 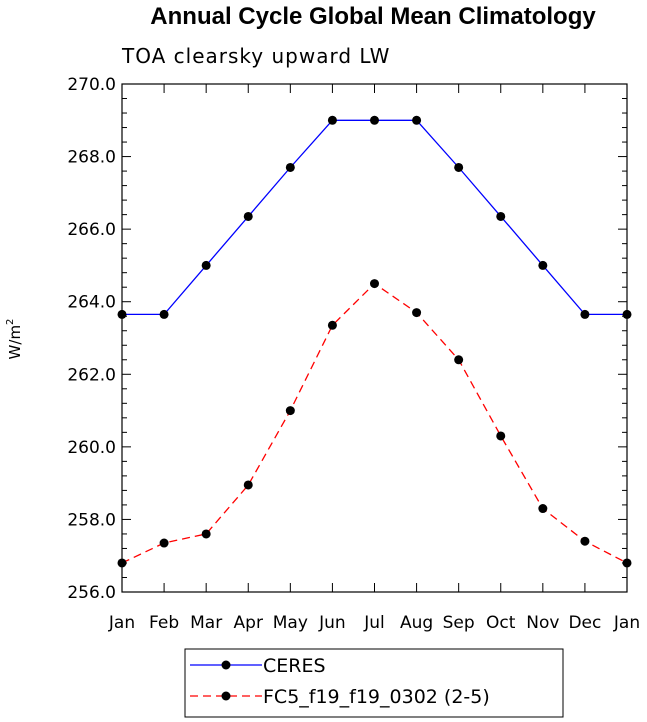 I want to click on y-tick-label: 268.0, so click(x=91, y=158).